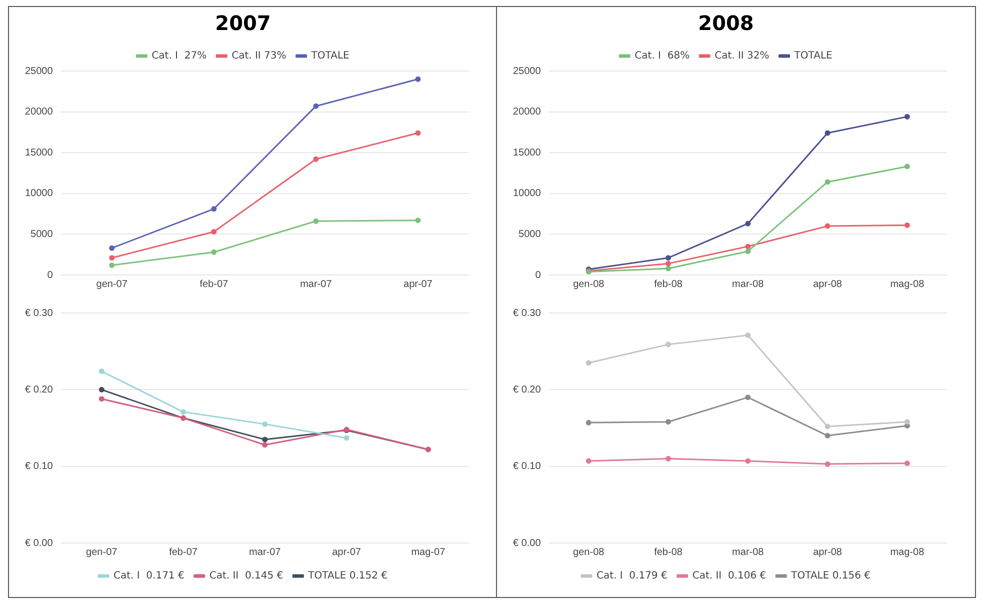 This screenshot has width=984, height=605. I want to click on chart-title: 2007, so click(243, 23).